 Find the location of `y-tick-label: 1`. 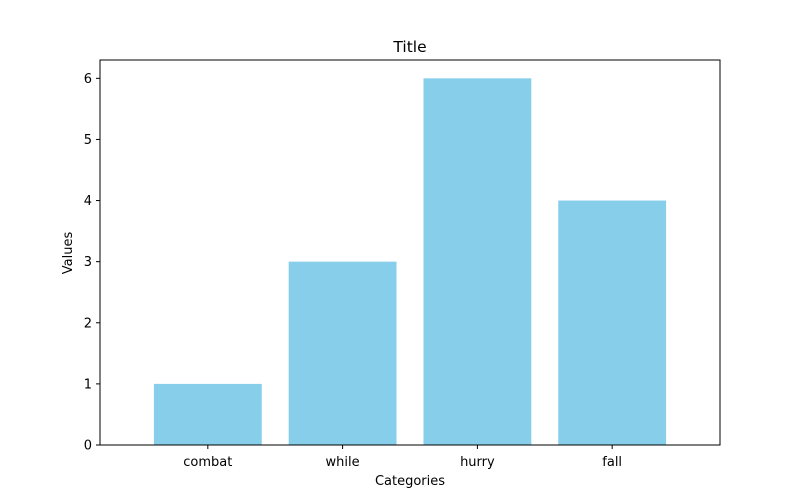

y-tick-label: 1 is located at coordinates (88, 384).